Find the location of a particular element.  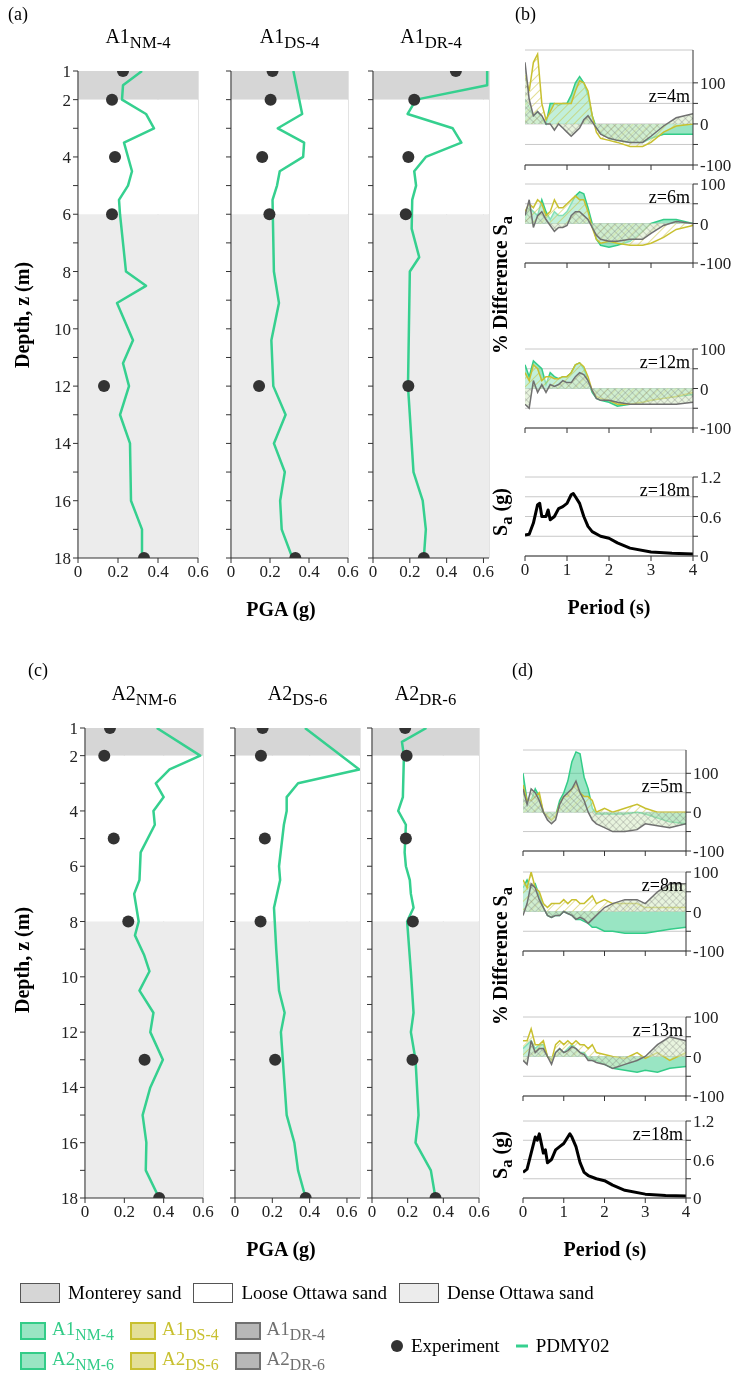

text: (d) is located at coordinates (522, 670).